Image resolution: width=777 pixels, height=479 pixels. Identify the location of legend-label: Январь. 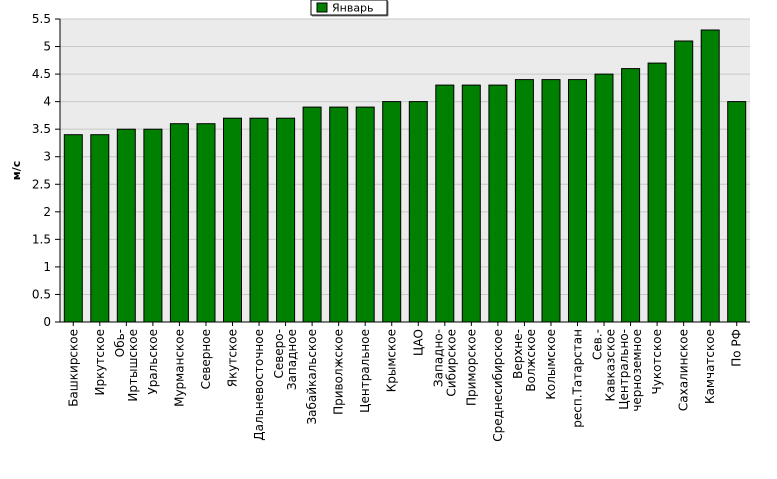
(353, 8).